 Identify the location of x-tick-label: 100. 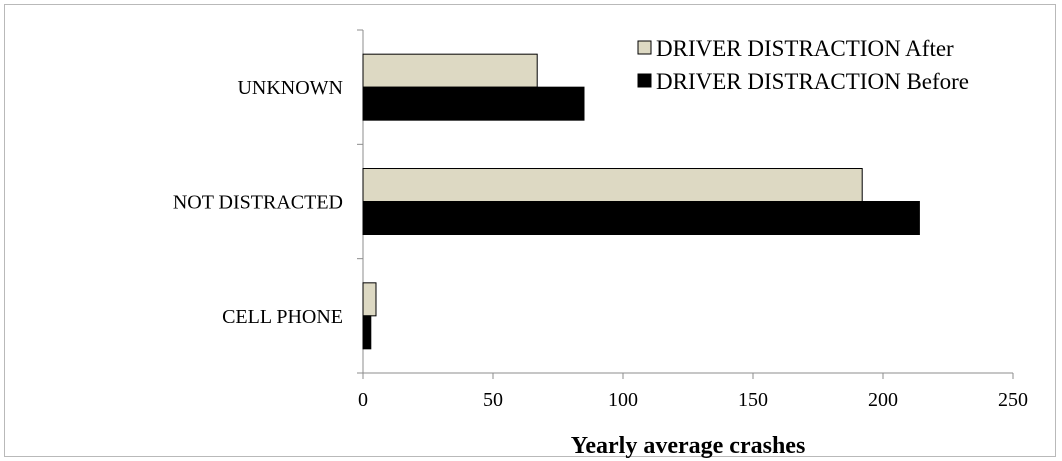
(623, 400).